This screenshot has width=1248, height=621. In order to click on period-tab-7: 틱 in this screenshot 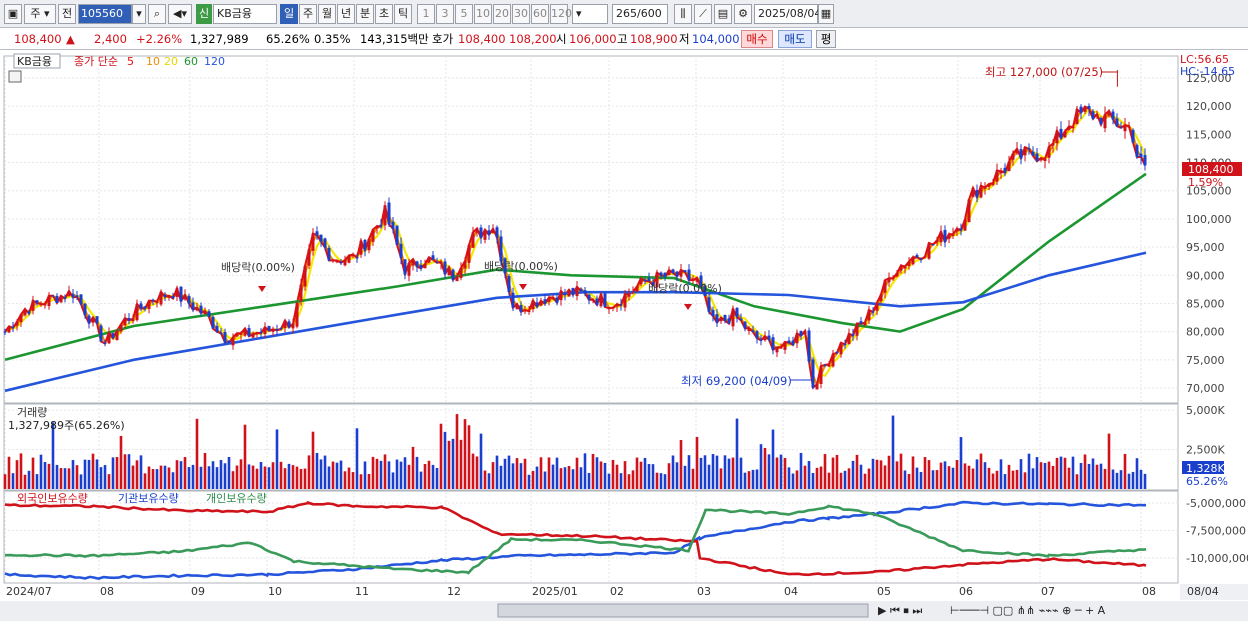, I will do `click(403, 14)`.